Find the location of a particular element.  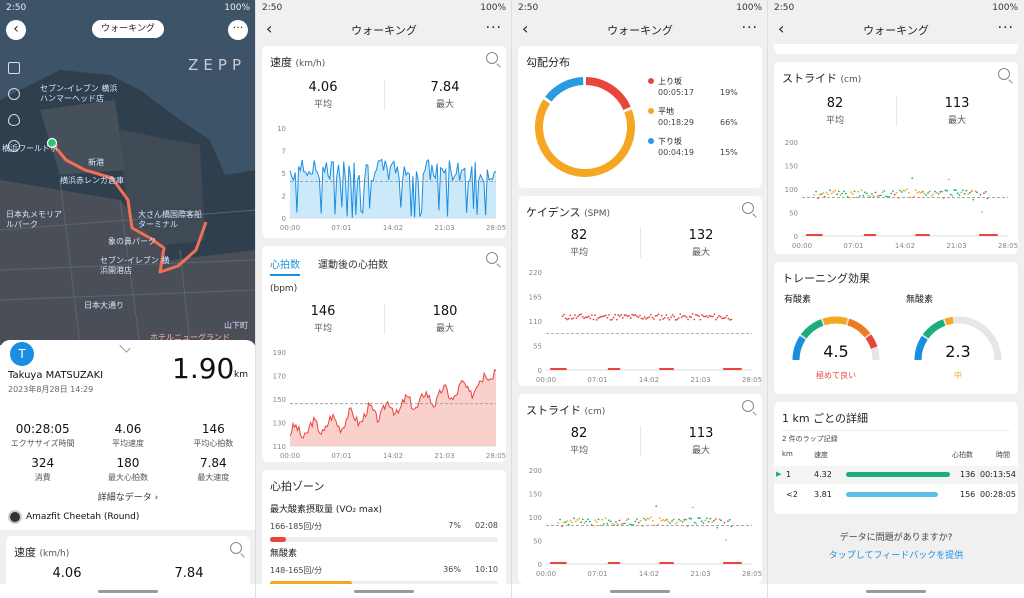

layers-icon is located at coordinates (14, 68).